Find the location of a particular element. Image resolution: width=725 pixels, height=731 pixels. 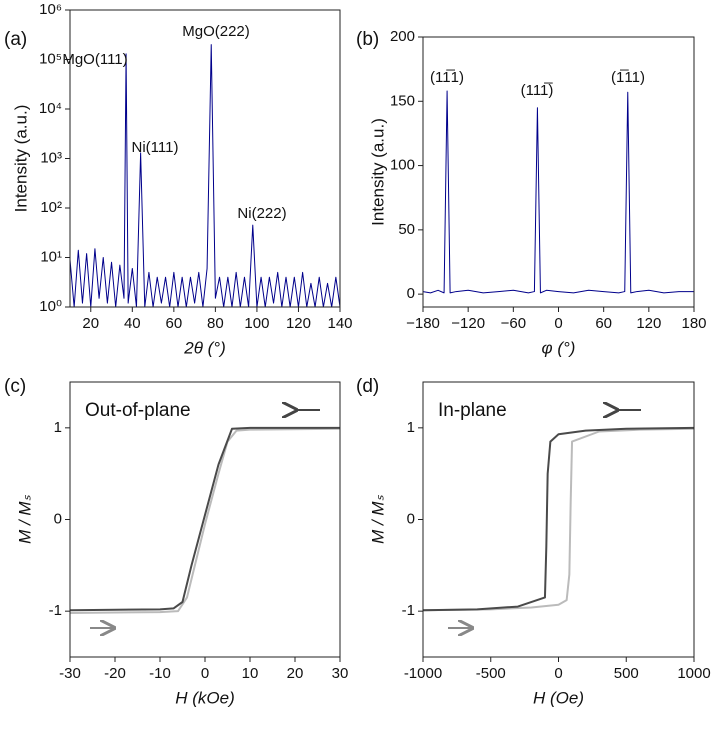

x-tick-label: 80 is located at coordinates (215, 323).